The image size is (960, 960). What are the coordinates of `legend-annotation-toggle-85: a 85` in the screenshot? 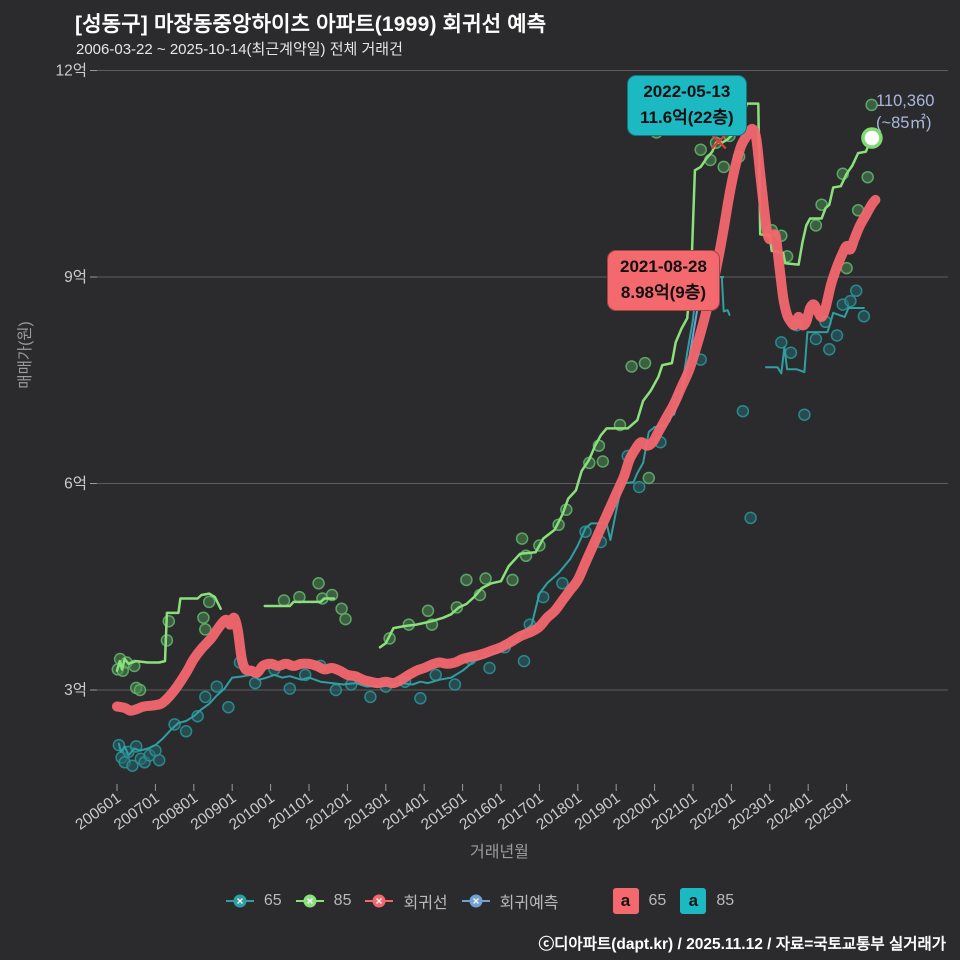 It's located at (707, 901).